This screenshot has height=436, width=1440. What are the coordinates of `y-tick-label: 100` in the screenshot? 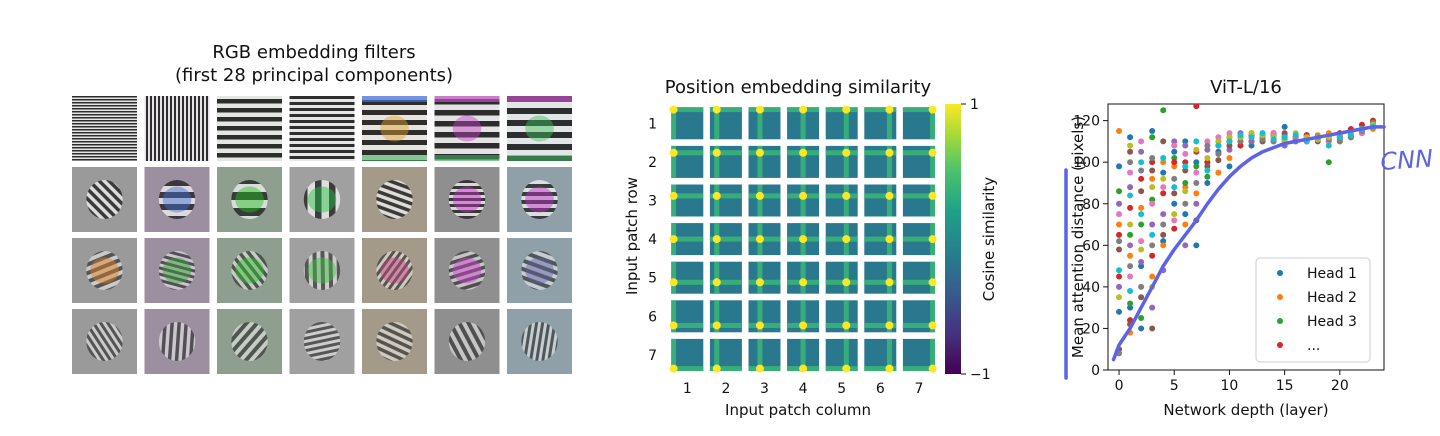 It's located at (1086, 163).